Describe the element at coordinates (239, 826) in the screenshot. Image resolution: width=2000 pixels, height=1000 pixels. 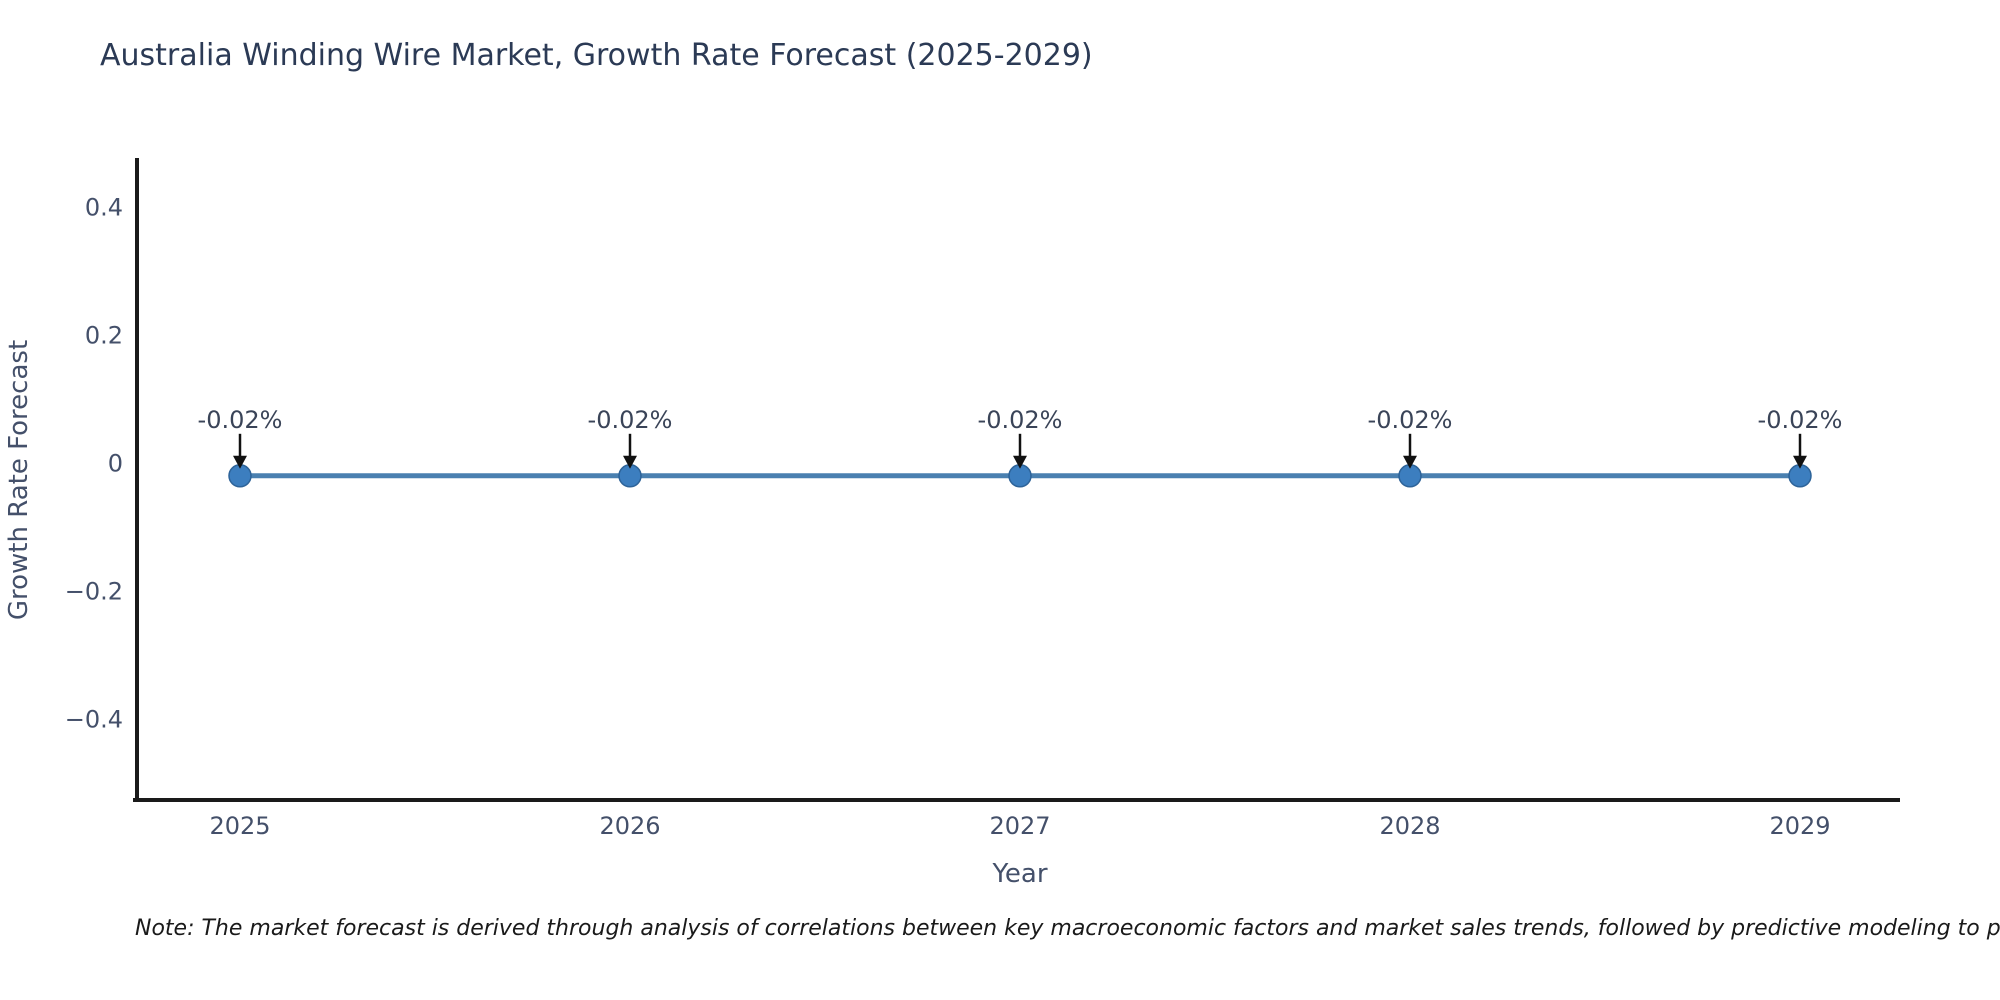
I see `x-tick-label: 2025` at that location.